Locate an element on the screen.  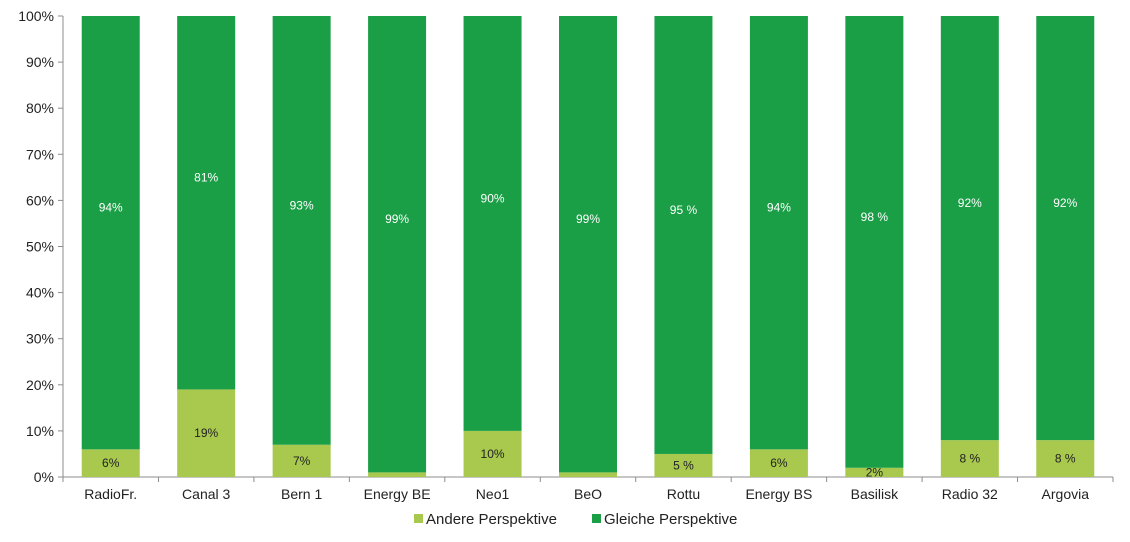
legend-item: Gleiche Perspektive is located at coordinates (664, 519).